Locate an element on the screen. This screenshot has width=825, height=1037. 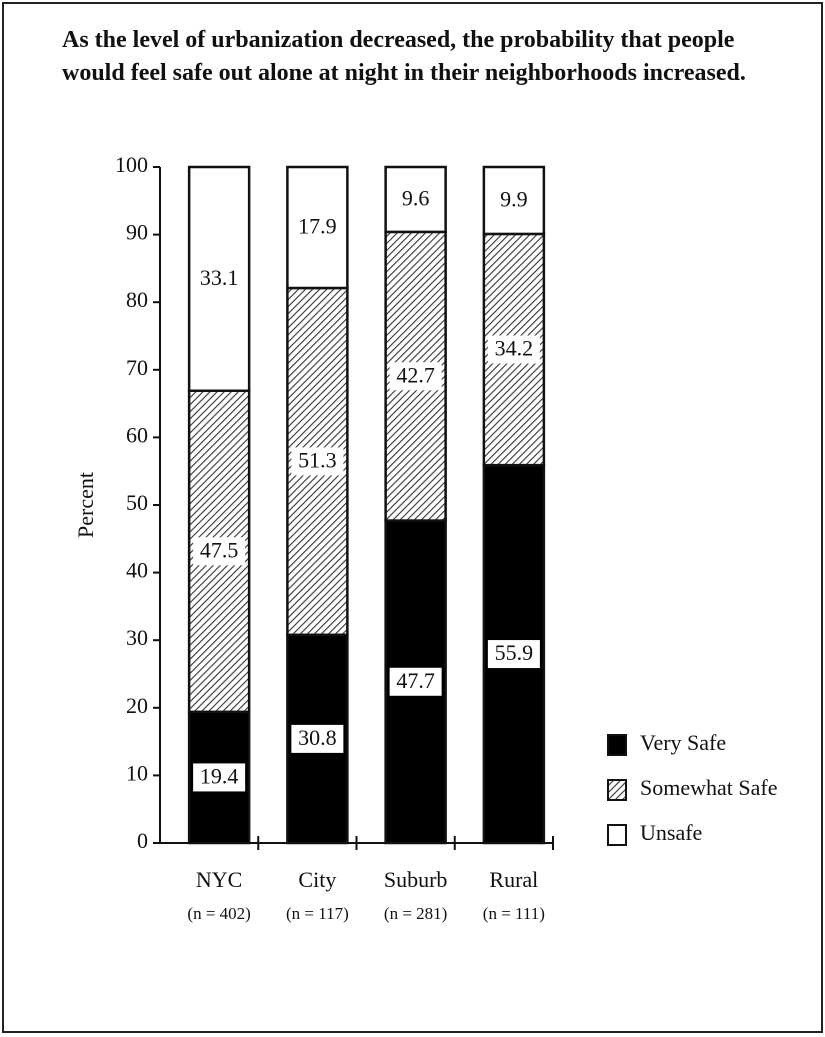
data-label: 55.9 is located at coordinates (514, 652).